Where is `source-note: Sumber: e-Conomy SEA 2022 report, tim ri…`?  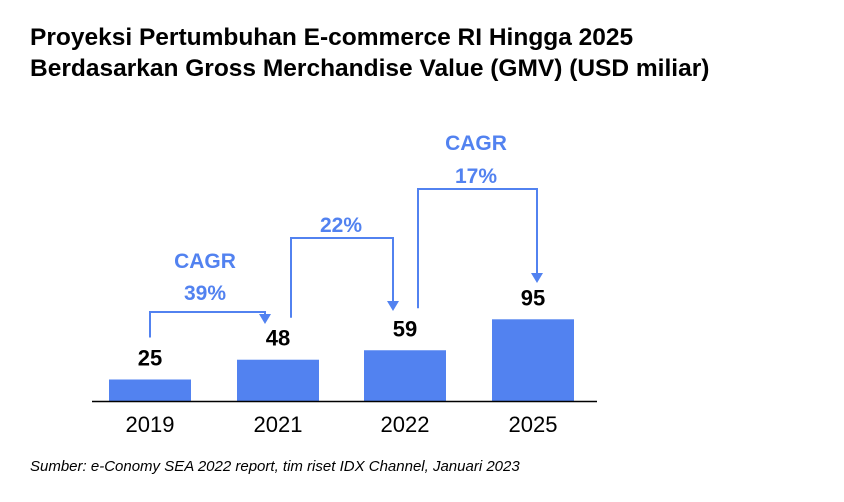 source-note: Sumber: e-Conomy SEA 2022 report, tim ri… is located at coordinates (275, 466).